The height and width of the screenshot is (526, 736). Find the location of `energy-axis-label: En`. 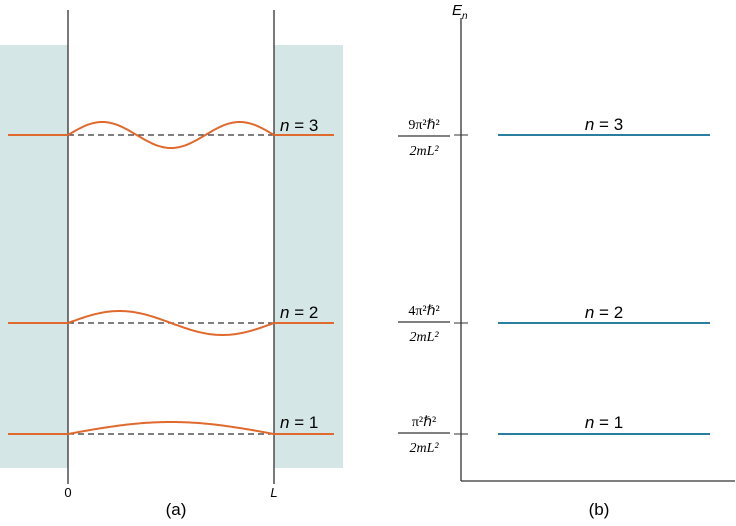

energy-axis-label: En is located at coordinates (460, 12).